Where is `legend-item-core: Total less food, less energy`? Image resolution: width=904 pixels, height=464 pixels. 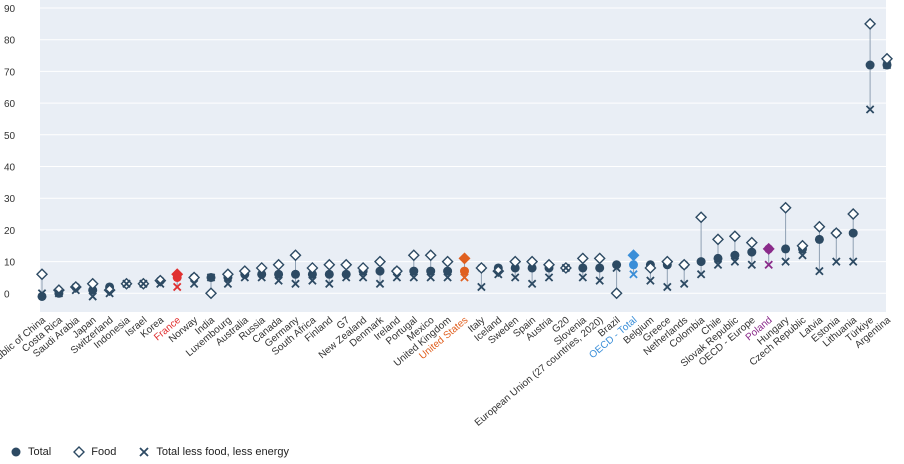
legend-item-core: Total less food, less energy is located at coordinates (213, 452).